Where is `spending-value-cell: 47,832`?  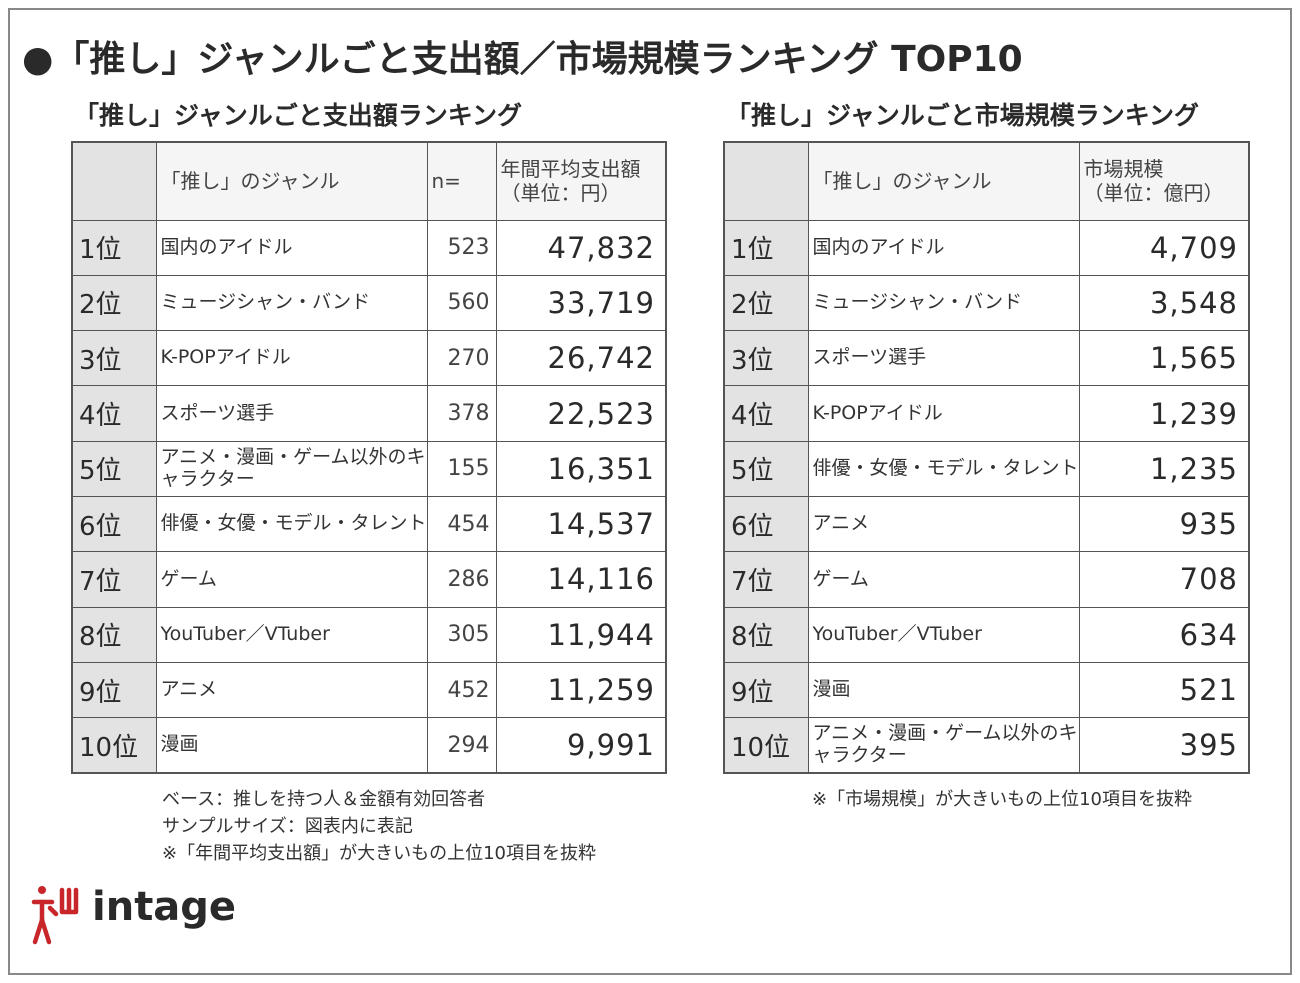
spending-value-cell: 47,832 is located at coordinates (581, 247).